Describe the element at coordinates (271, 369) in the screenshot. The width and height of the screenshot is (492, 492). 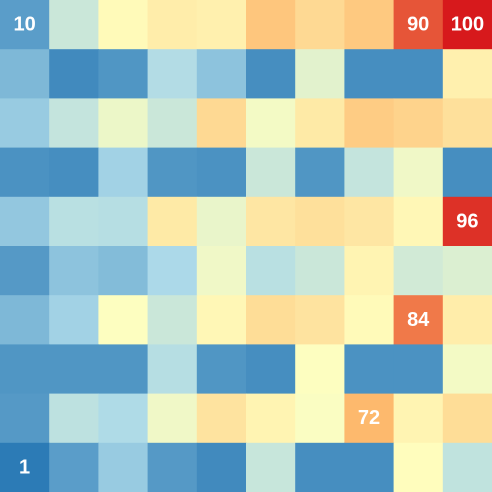
I see `heatmap-cell-r7-c5` at that location.